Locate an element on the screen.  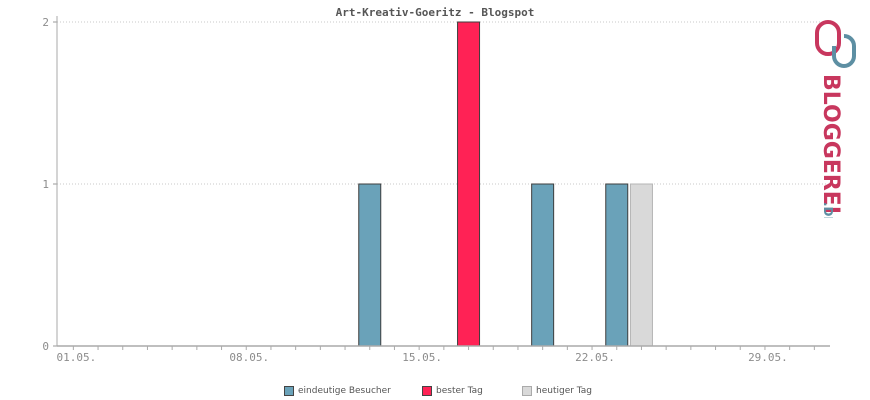
legend-item-visitors: eindeutige Besucher is located at coordinates (337, 391).